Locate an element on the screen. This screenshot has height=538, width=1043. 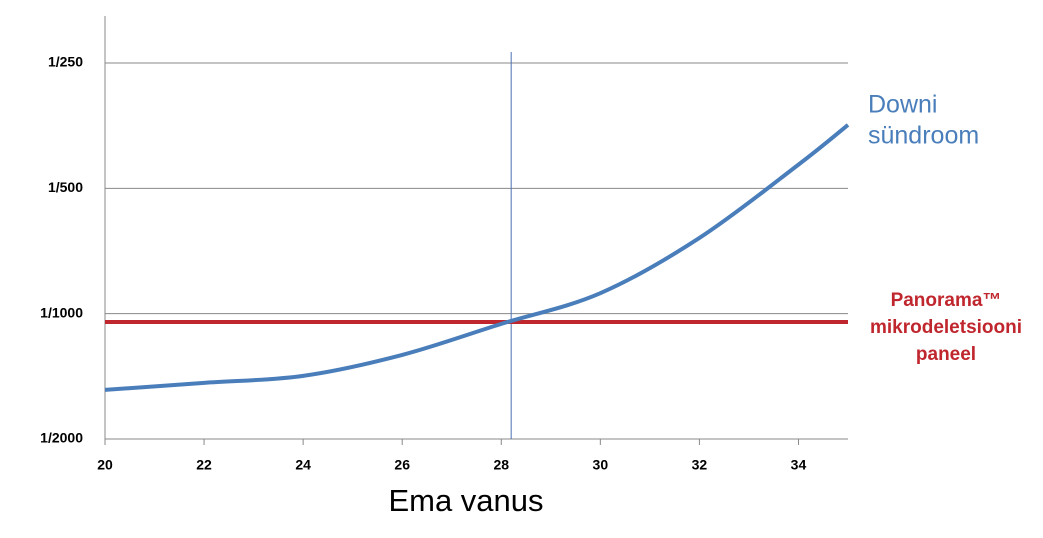
reference-label: mikrodeletsiooni is located at coordinates (946, 327).